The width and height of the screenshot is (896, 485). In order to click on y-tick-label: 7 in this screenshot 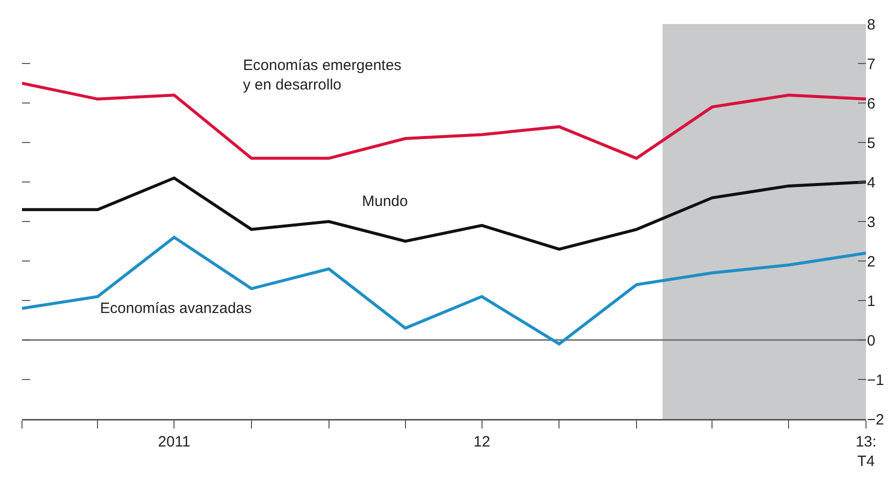, I will do `click(871, 64)`.